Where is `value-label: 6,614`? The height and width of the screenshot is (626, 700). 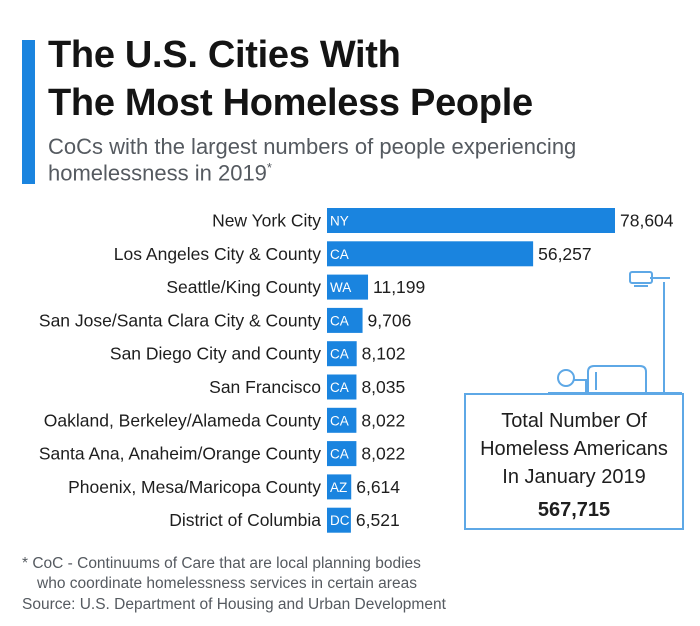
value-label: 6,614 is located at coordinates (378, 487).